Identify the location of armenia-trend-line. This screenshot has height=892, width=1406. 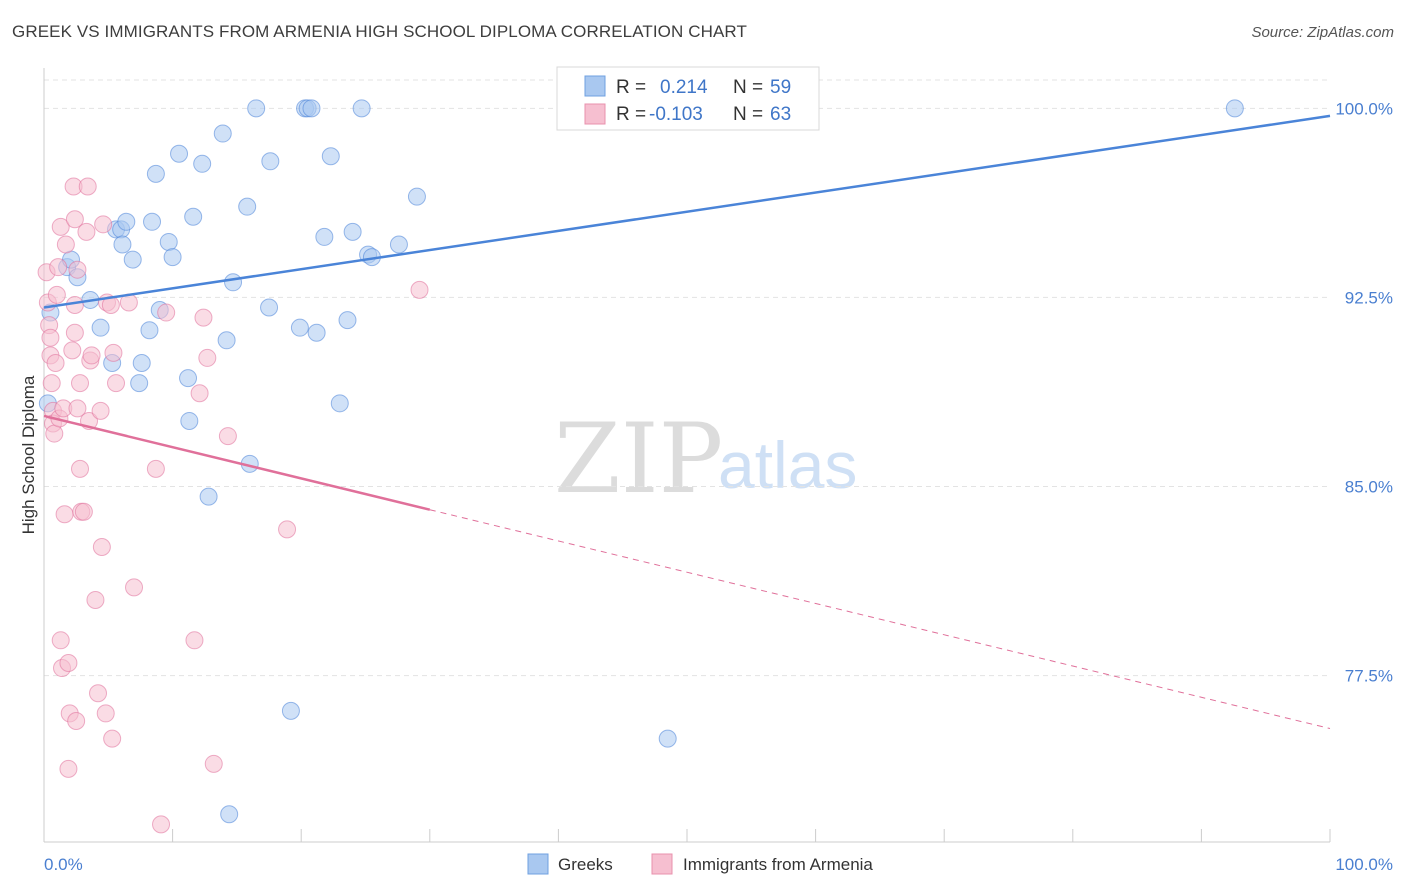
(237, 462).